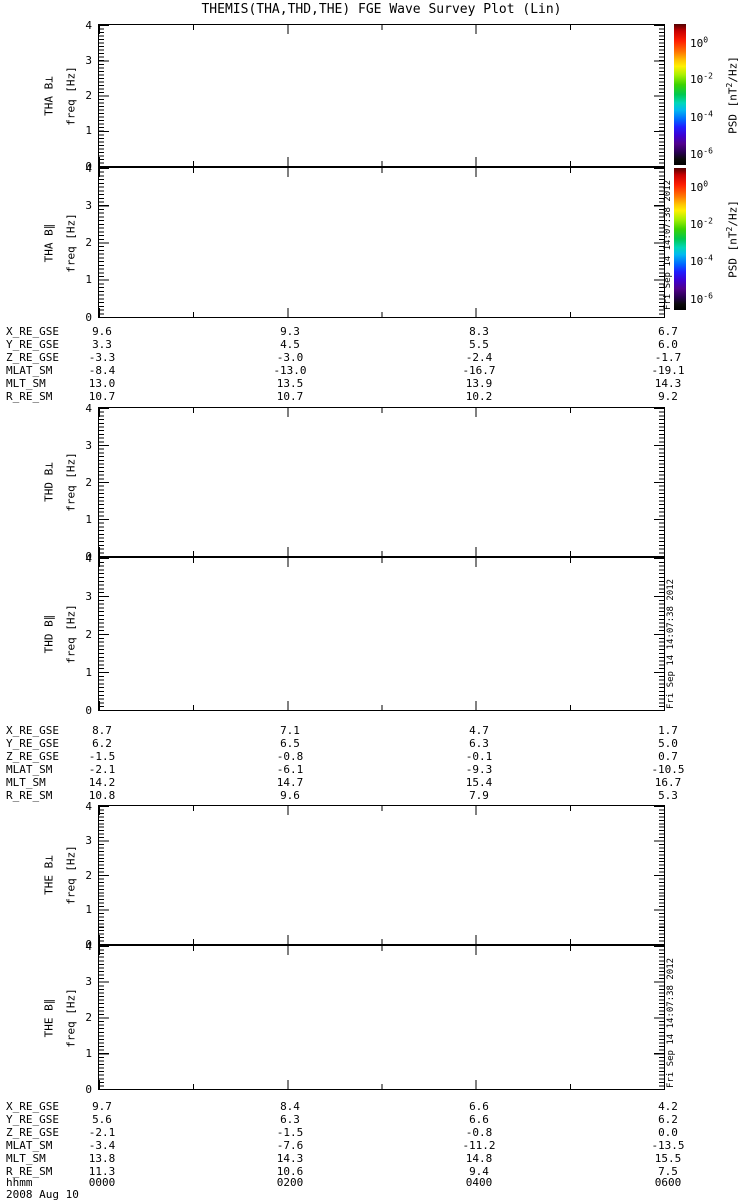 This screenshot has width=750, height=1200. What do you see at coordinates (668, 743) in the screenshot?
I see `ephemeris-value: 5.0` at bounding box center [668, 743].